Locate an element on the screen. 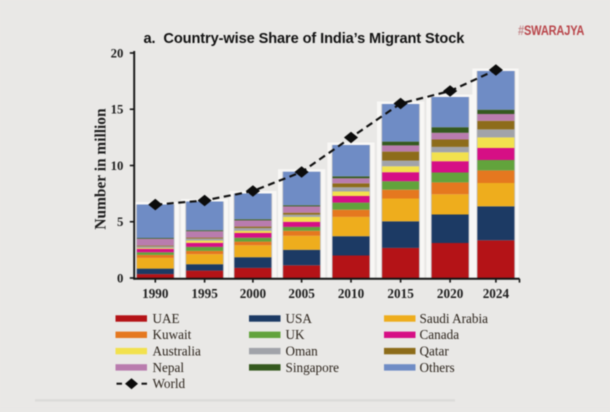 This screenshot has width=610, height=412. svg-text: Nepal is located at coordinates (169, 367).